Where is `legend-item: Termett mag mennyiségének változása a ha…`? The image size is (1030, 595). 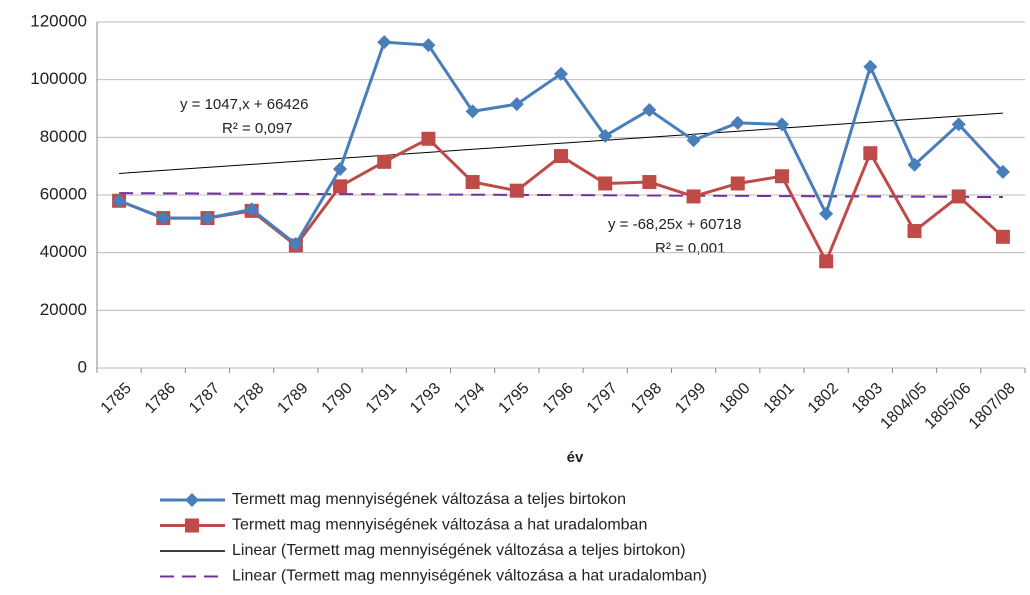 legend-item: Termett mag mennyiségének változása a ha… is located at coordinates (403, 525).